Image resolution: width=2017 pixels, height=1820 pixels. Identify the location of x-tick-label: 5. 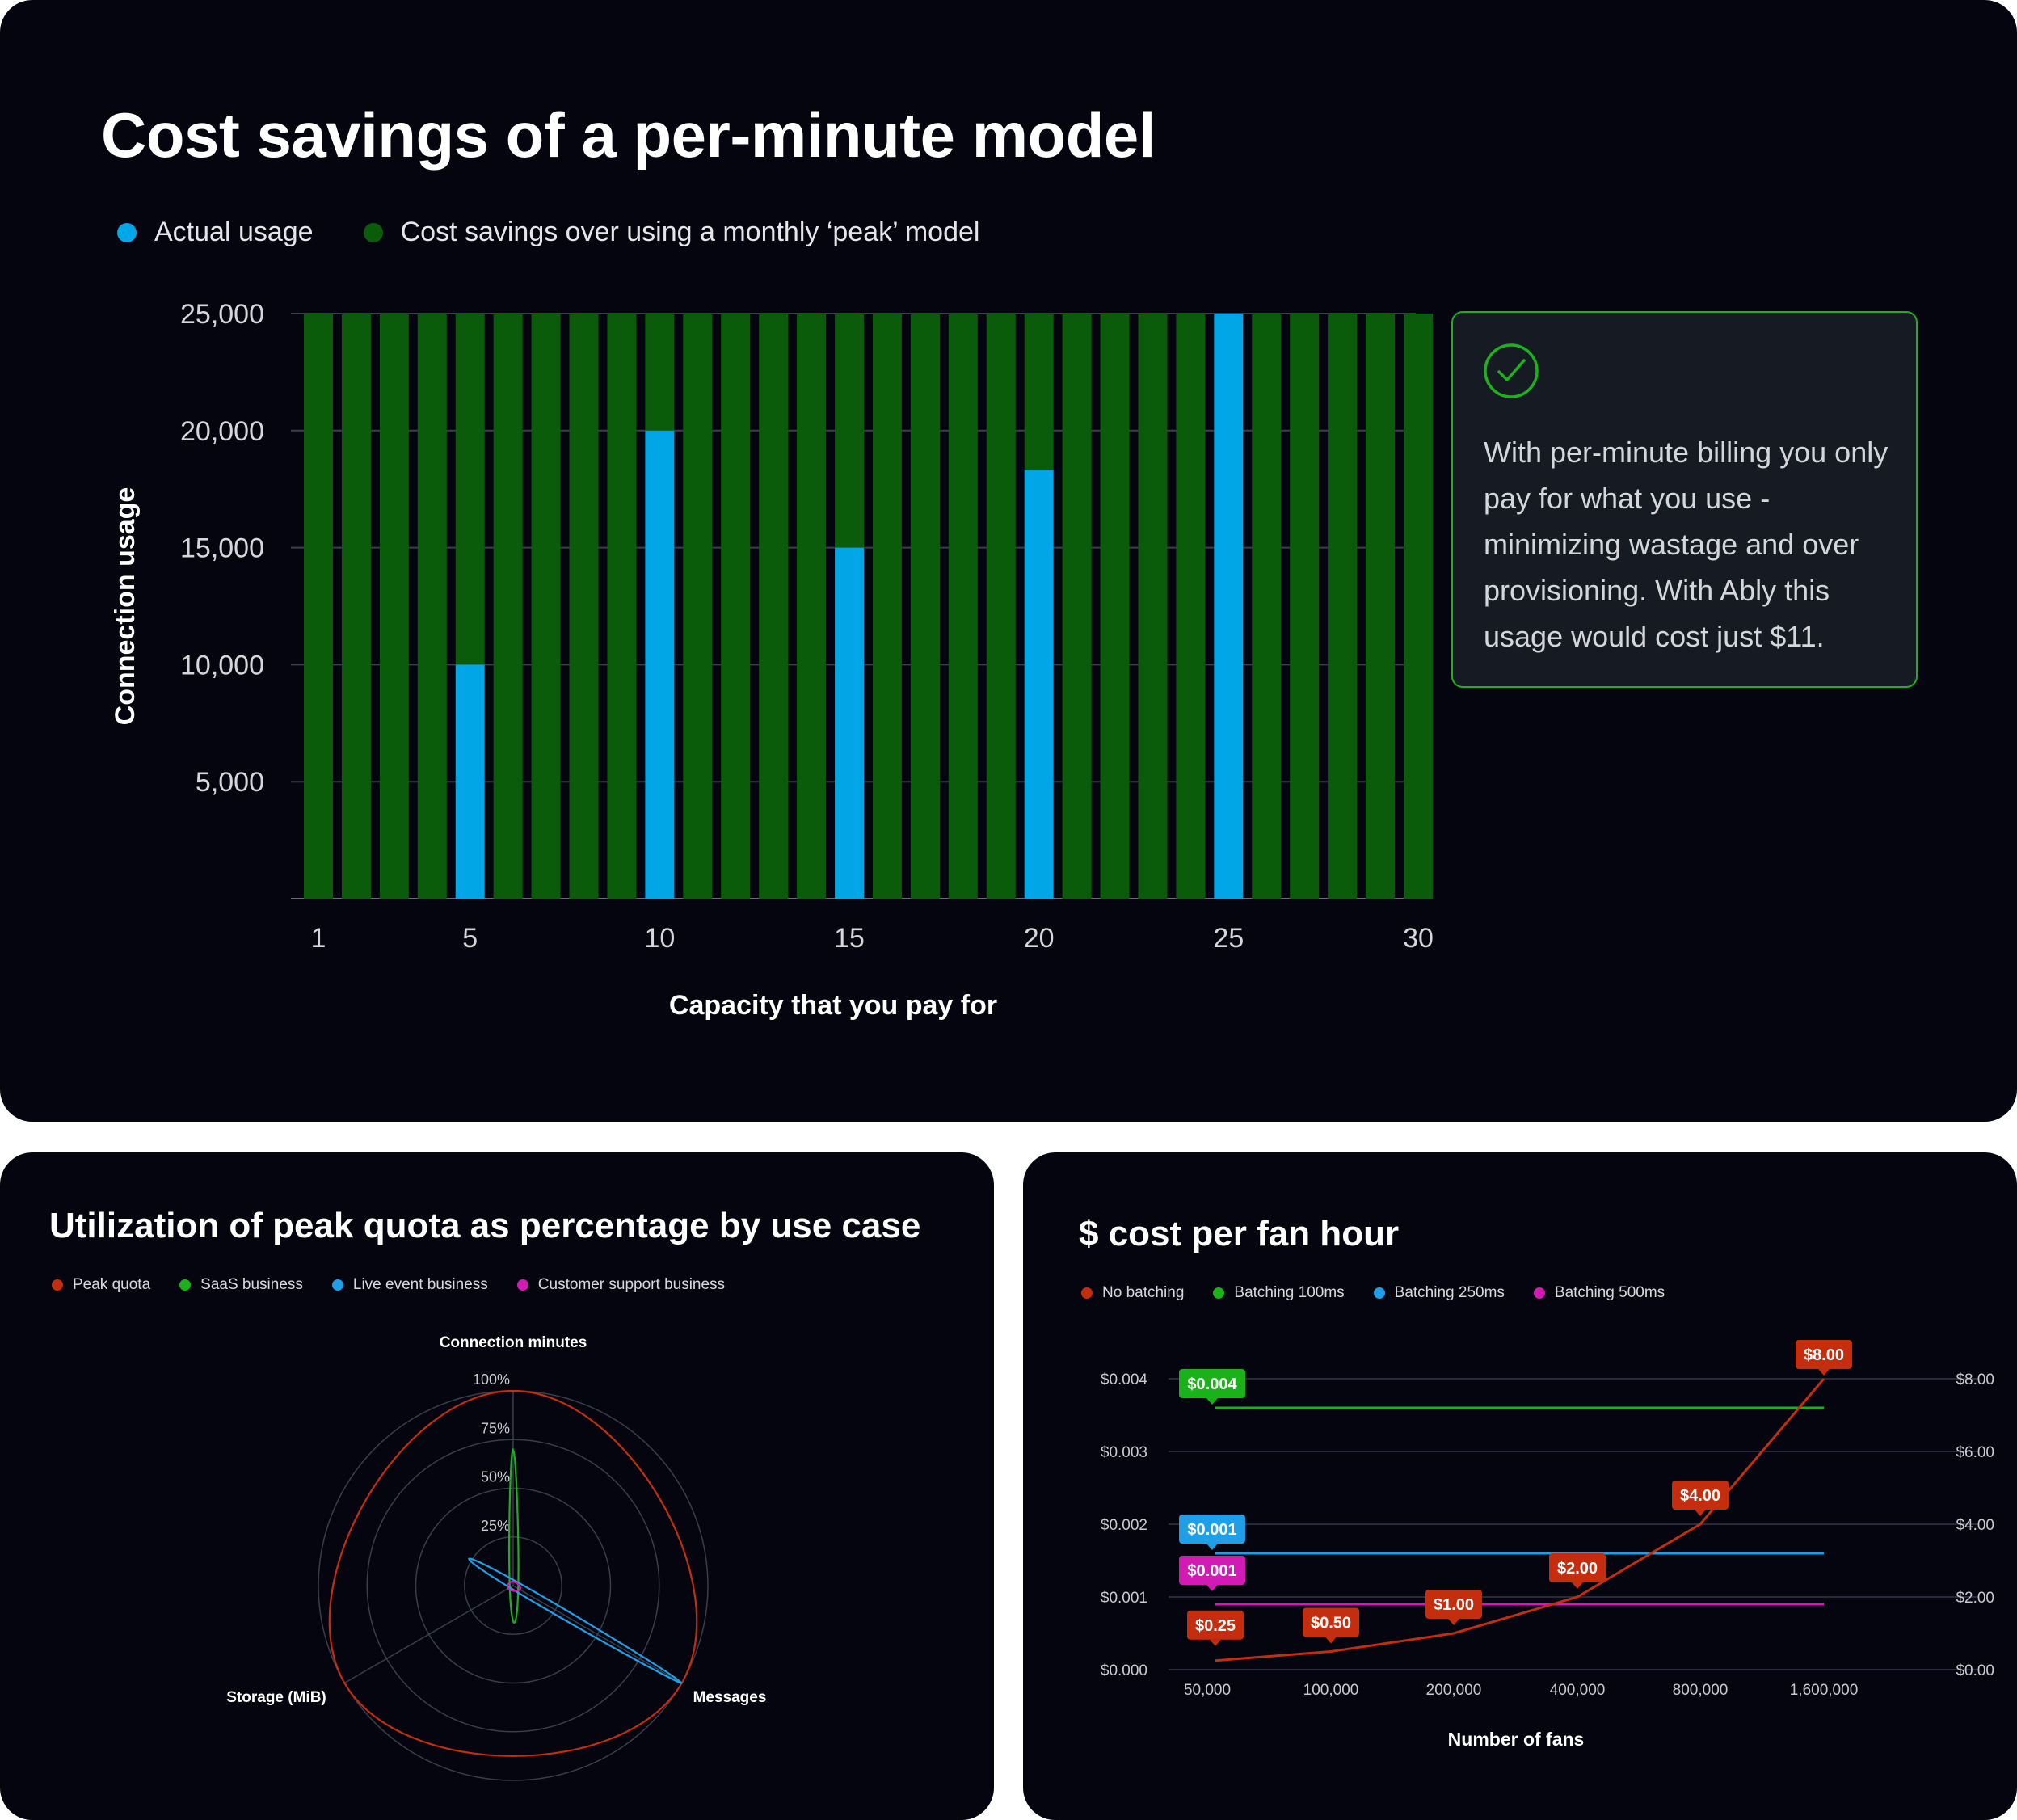
(470, 938).